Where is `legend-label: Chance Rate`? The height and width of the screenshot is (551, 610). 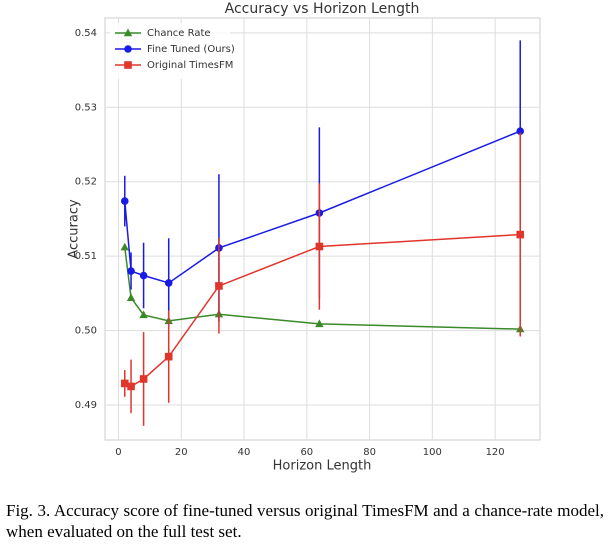
legend-label: Chance Rate is located at coordinates (179, 33).